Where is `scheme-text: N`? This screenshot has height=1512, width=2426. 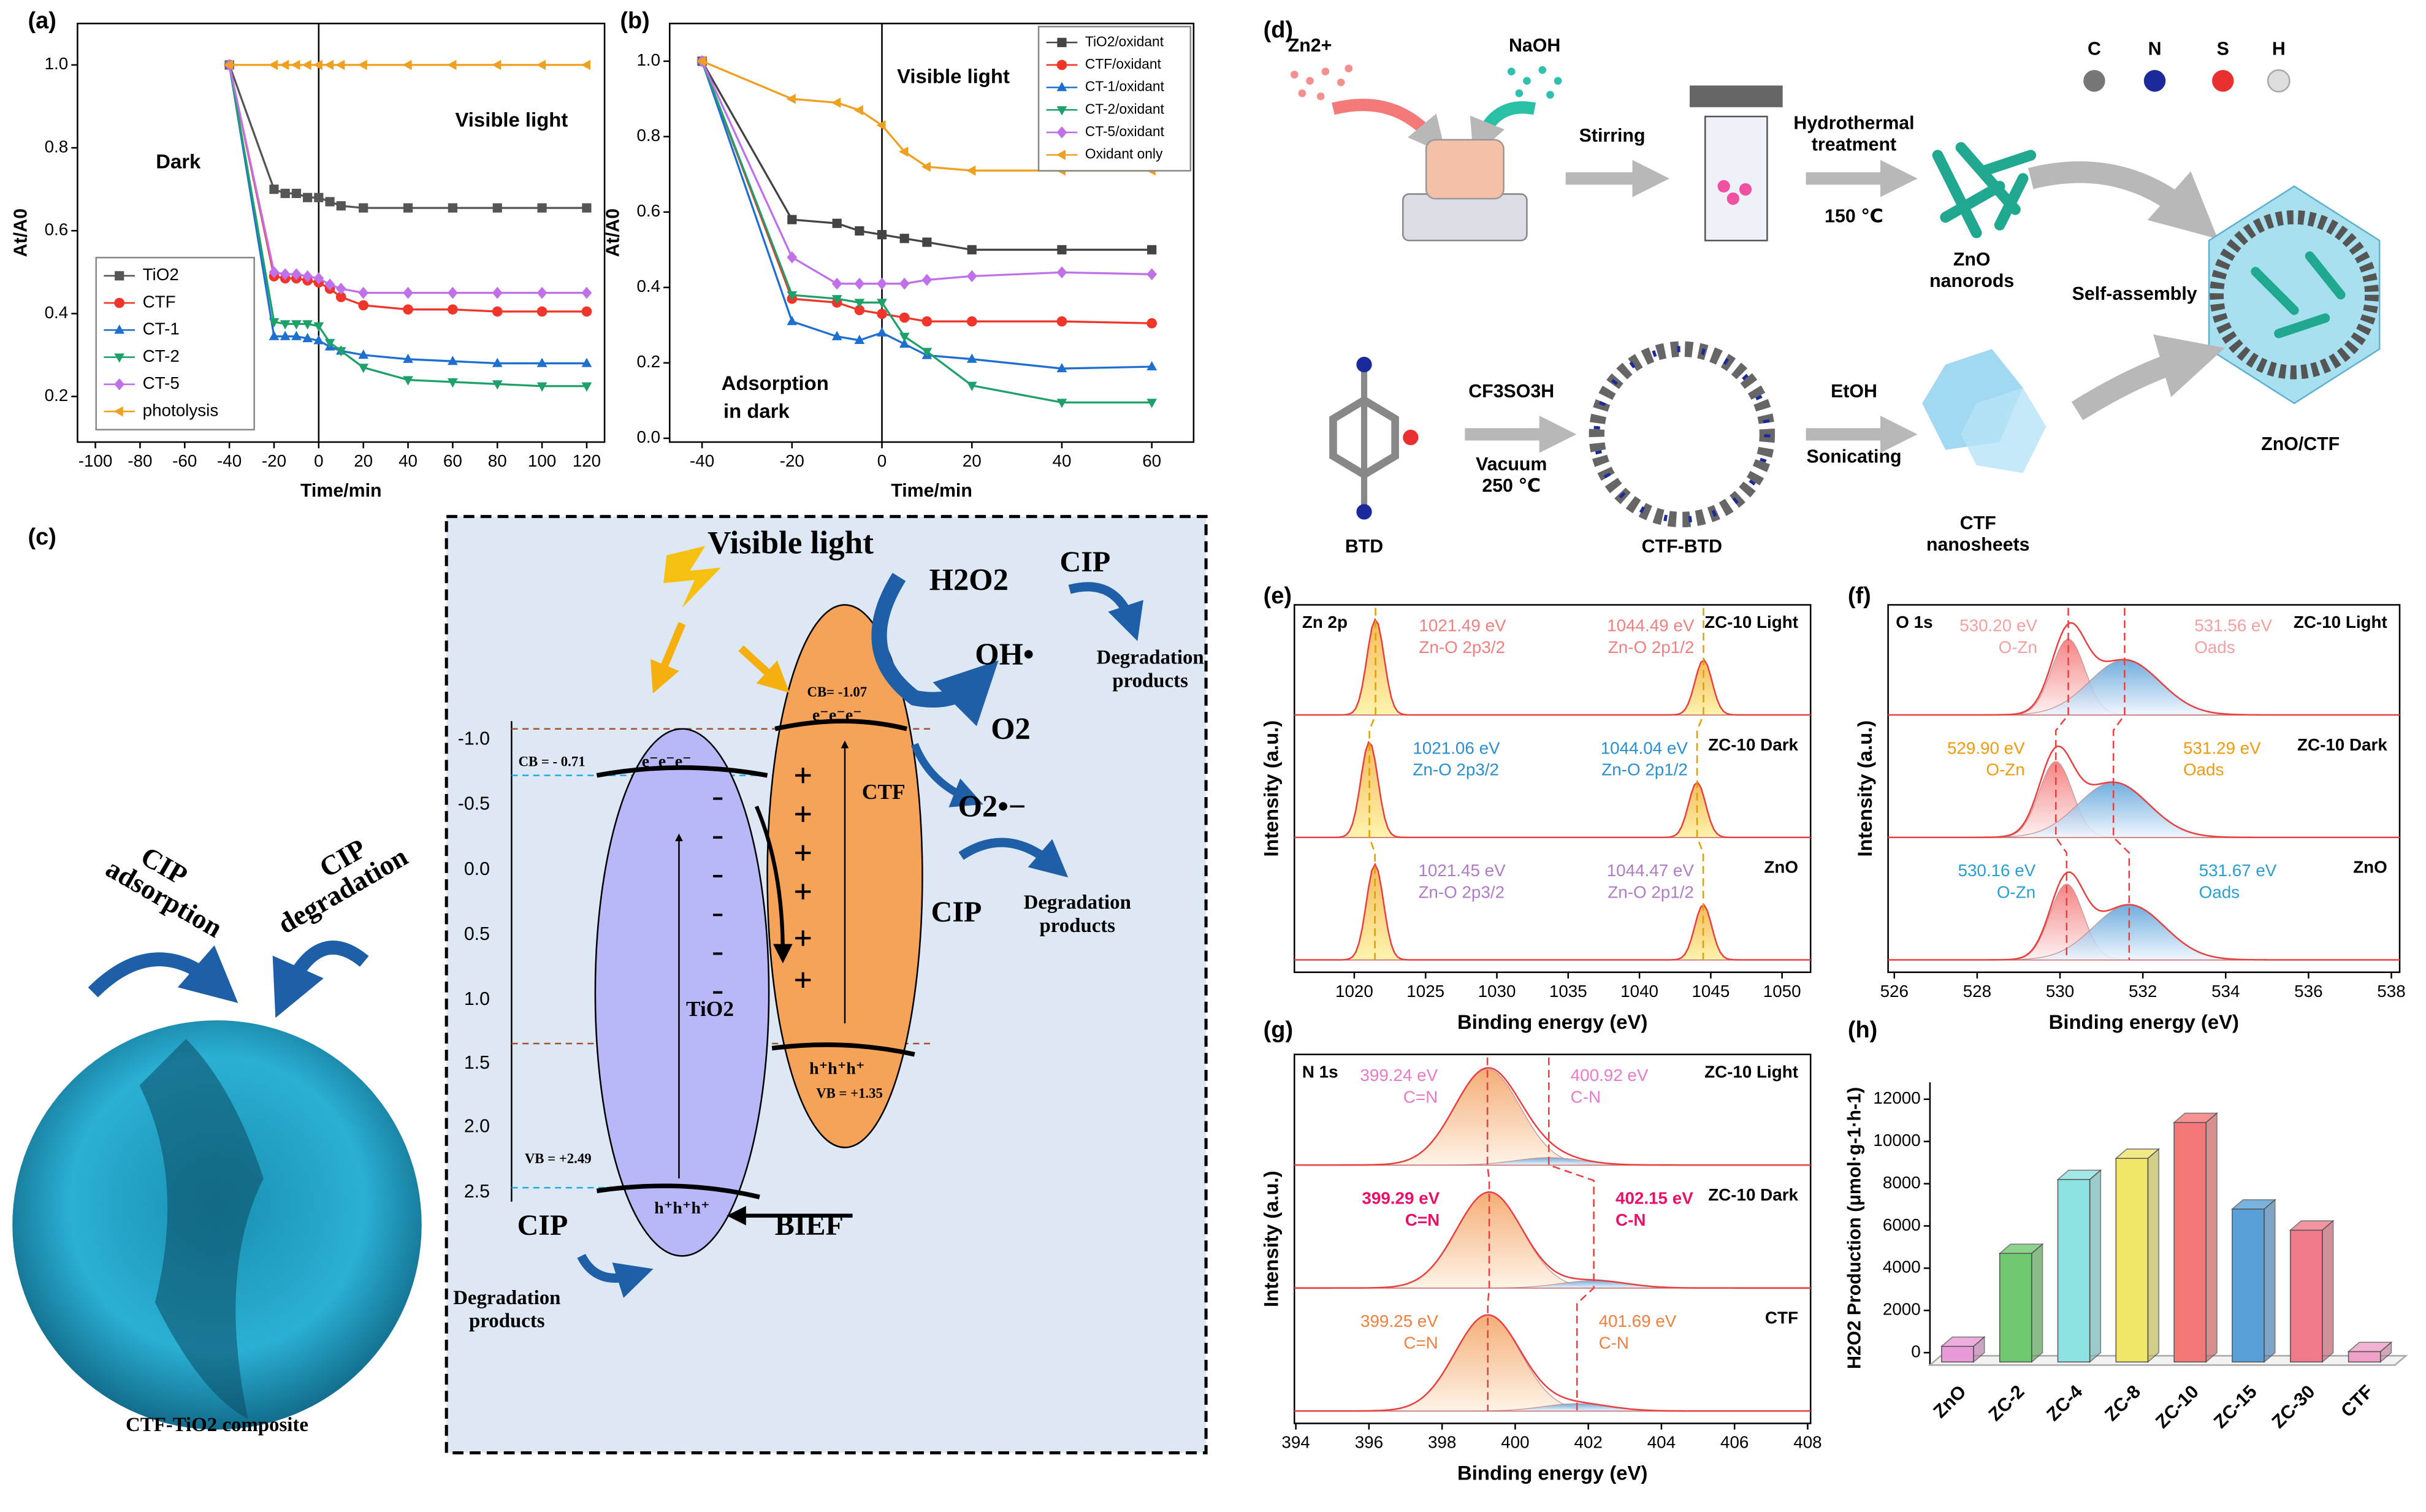 scheme-text: N is located at coordinates (2155, 49).